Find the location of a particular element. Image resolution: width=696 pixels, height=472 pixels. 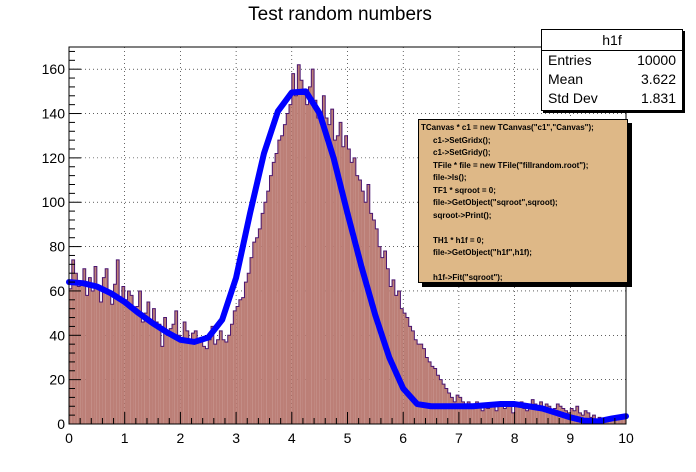

stats-row-stddev: Std Dev 1.831 is located at coordinates (612, 98).